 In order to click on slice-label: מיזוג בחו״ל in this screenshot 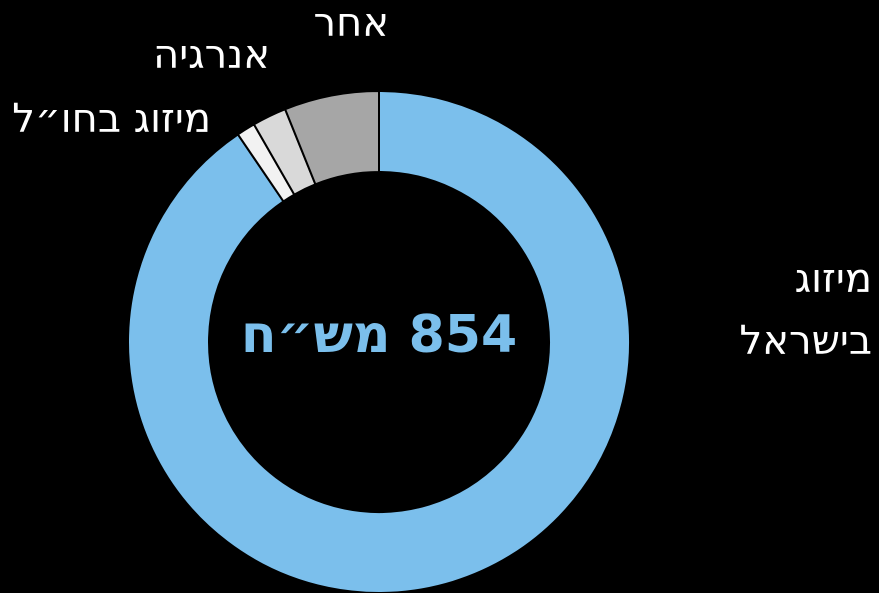, I will do `click(111, 119)`.